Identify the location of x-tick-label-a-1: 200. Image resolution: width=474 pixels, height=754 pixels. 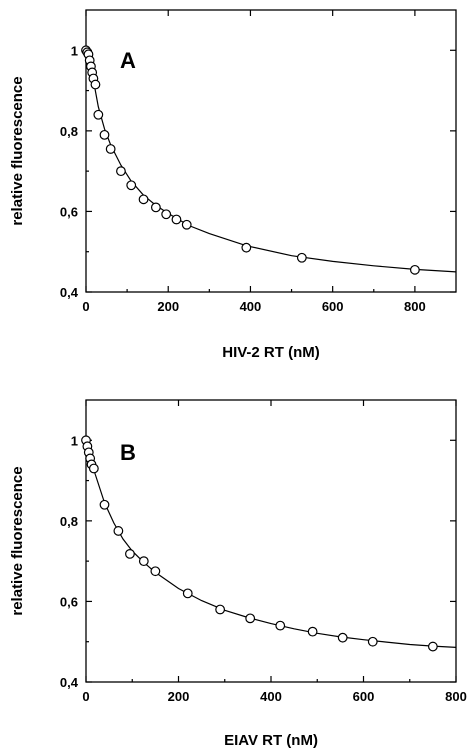
(168, 306).